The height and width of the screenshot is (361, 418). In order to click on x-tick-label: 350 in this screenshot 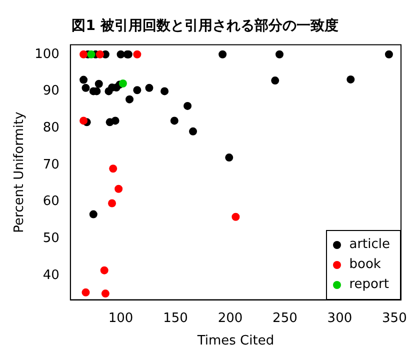, I will do `click(394, 318)`.